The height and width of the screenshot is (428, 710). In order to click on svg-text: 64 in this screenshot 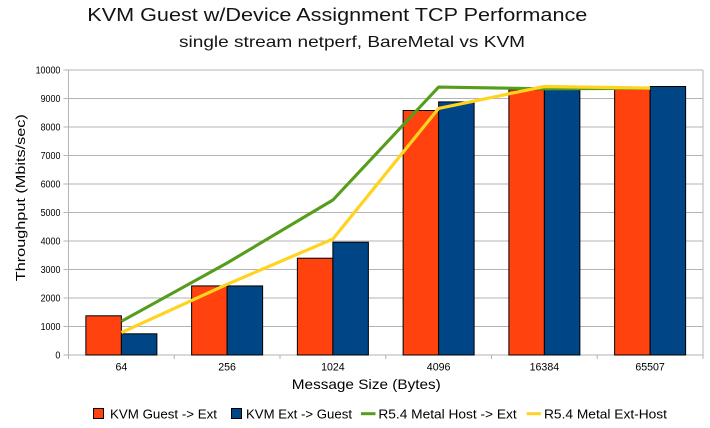, I will do `click(122, 368)`.